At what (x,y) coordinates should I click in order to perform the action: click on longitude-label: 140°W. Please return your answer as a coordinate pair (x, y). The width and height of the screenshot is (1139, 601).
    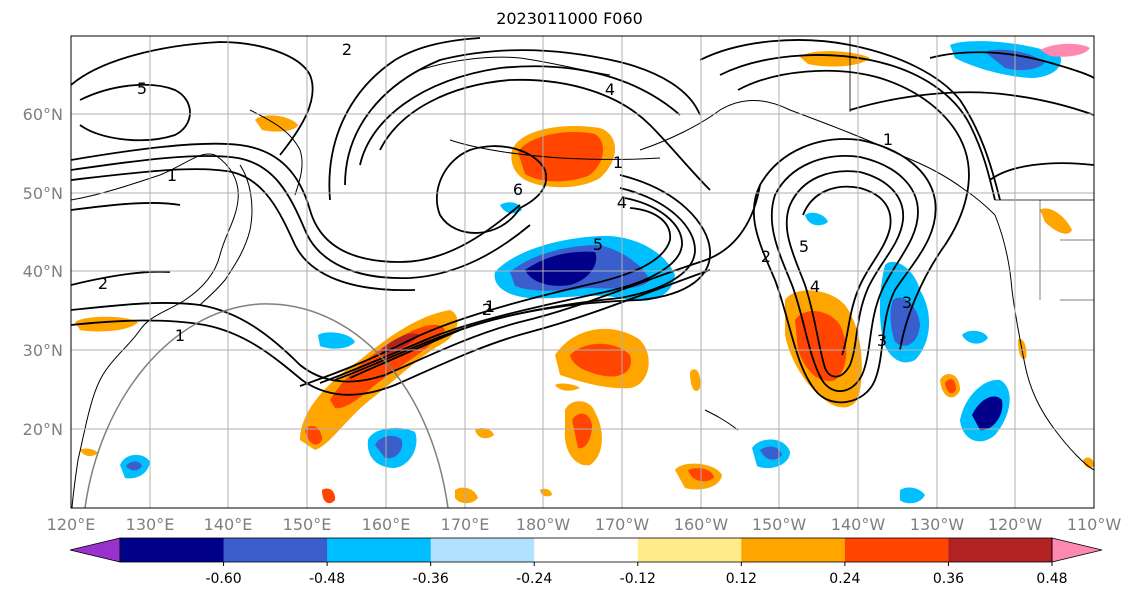
    Looking at the image, I should click on (858, 524).